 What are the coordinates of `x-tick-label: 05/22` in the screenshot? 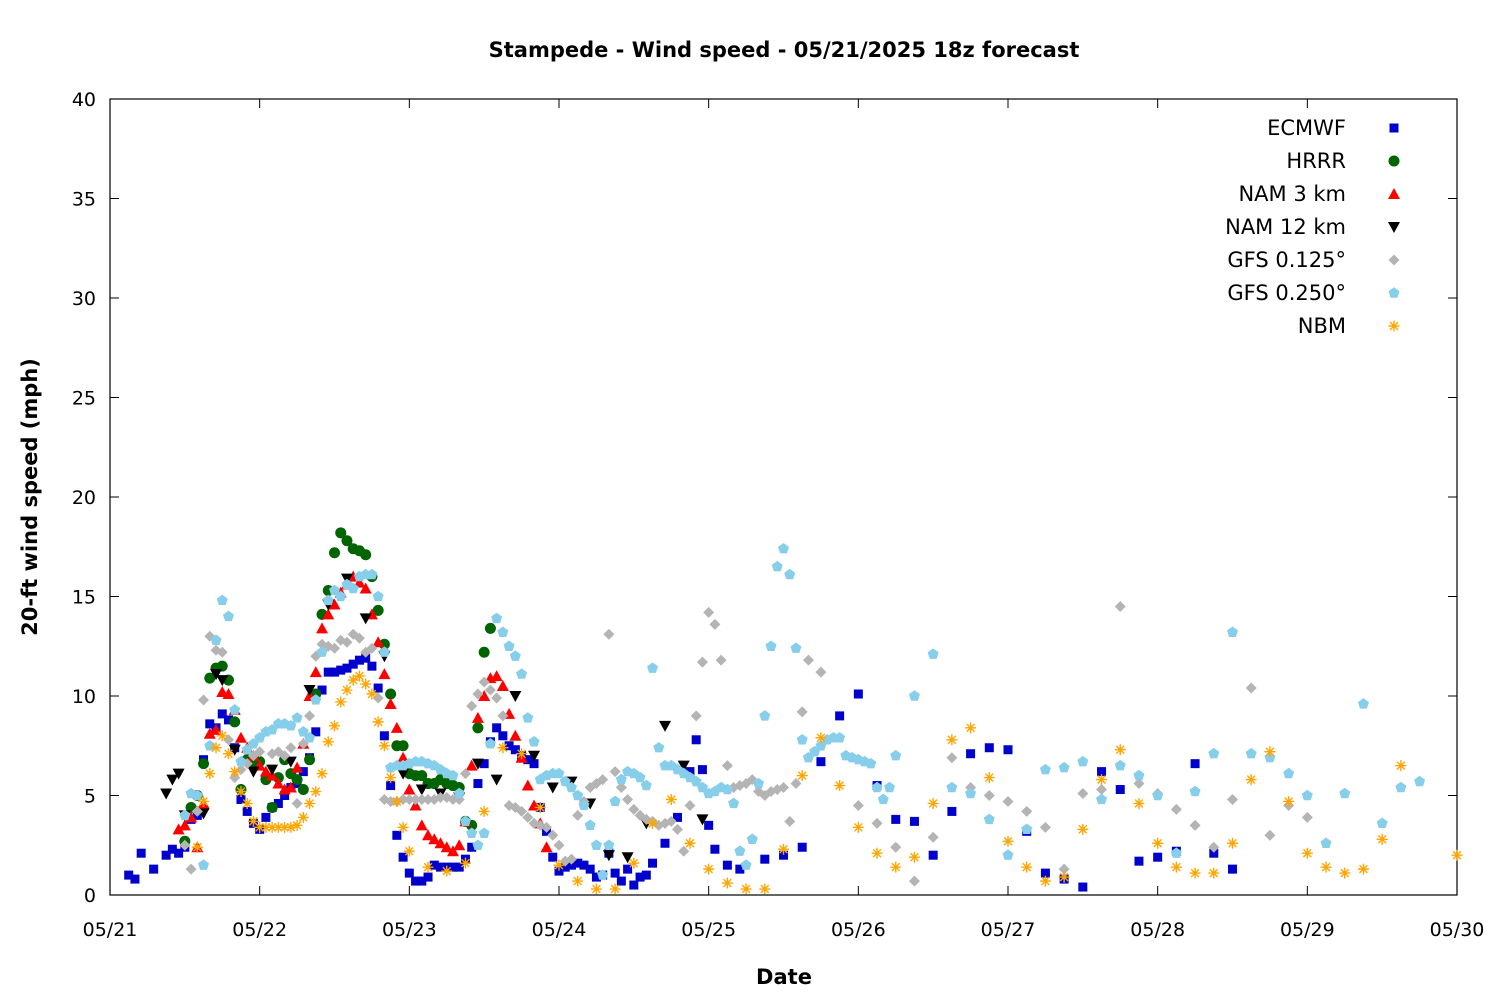 It's located at (259, 930).